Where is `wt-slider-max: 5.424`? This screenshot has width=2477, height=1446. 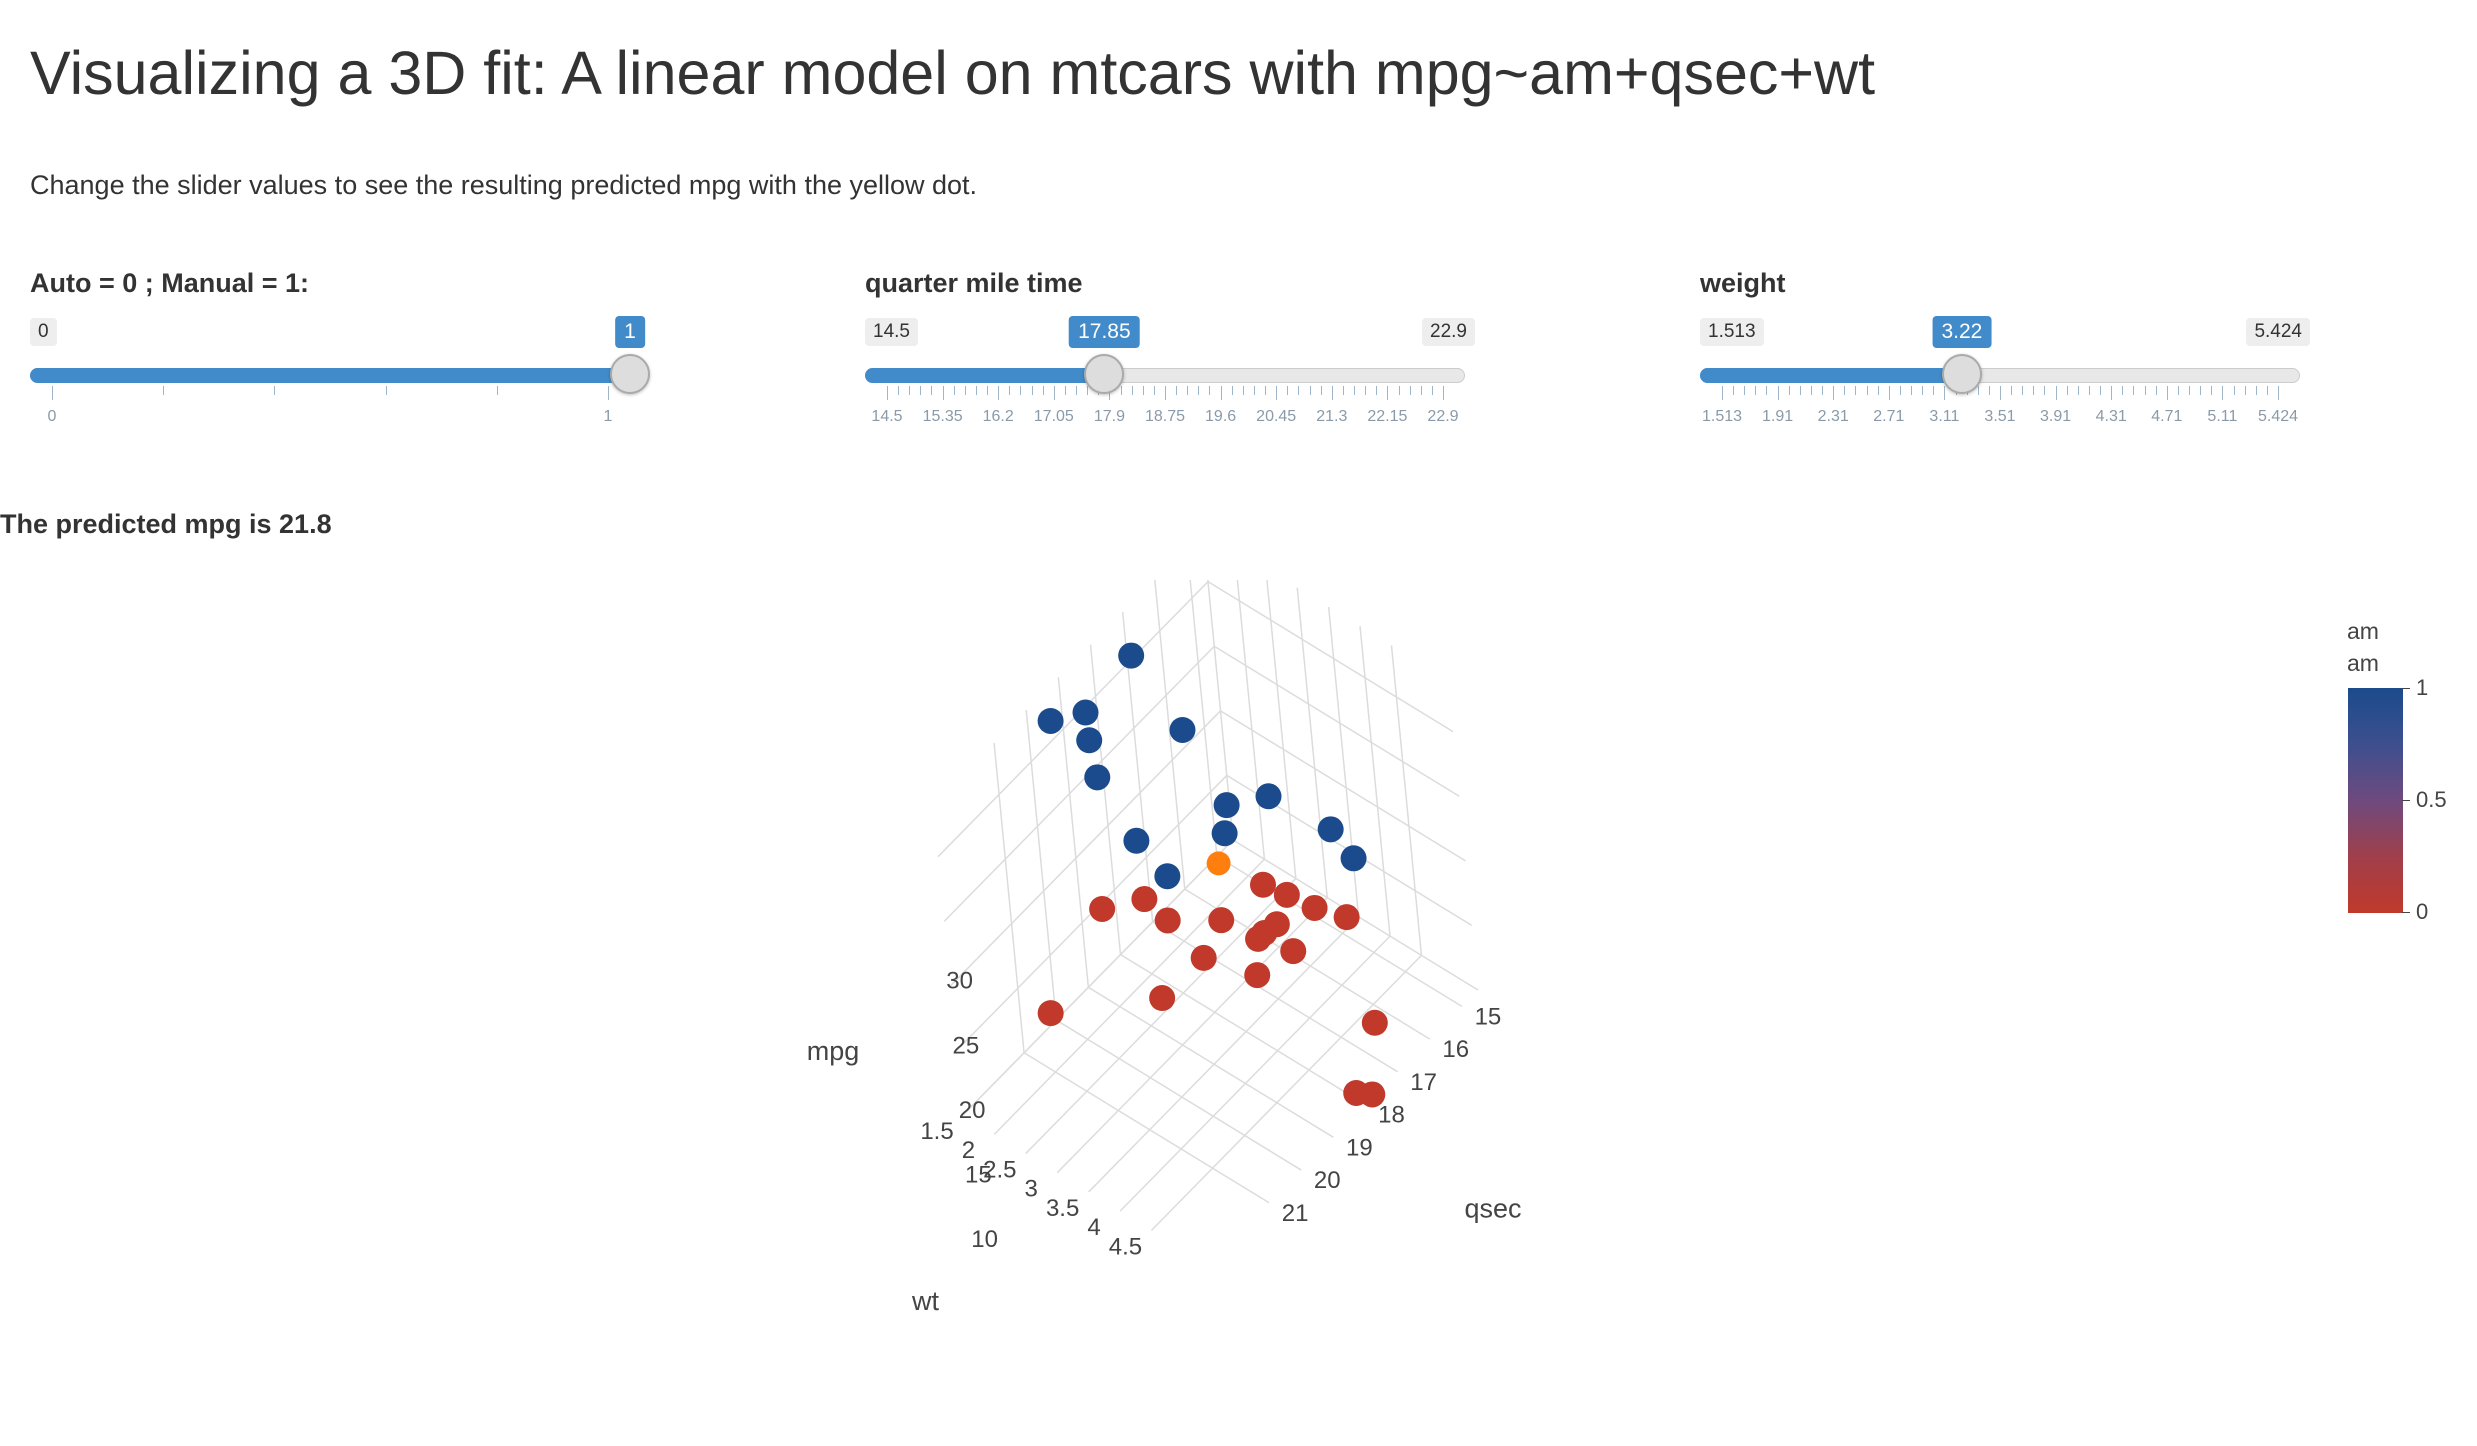
wt-slider-max: 5.424 is located at coordinates (2278, 332).